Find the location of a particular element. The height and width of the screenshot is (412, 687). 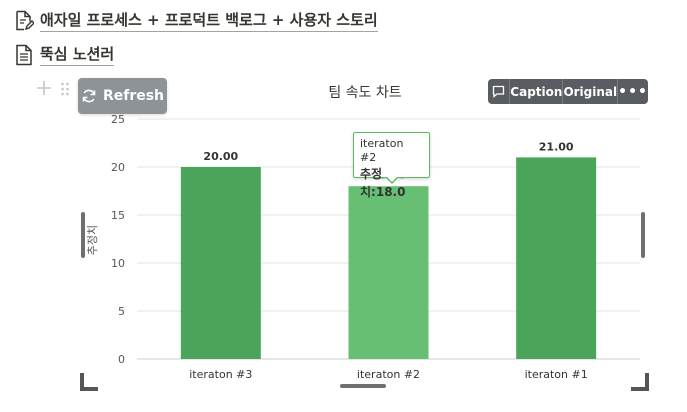

x-tick-label: iteraton #3 is located at coordinates (220, 374).